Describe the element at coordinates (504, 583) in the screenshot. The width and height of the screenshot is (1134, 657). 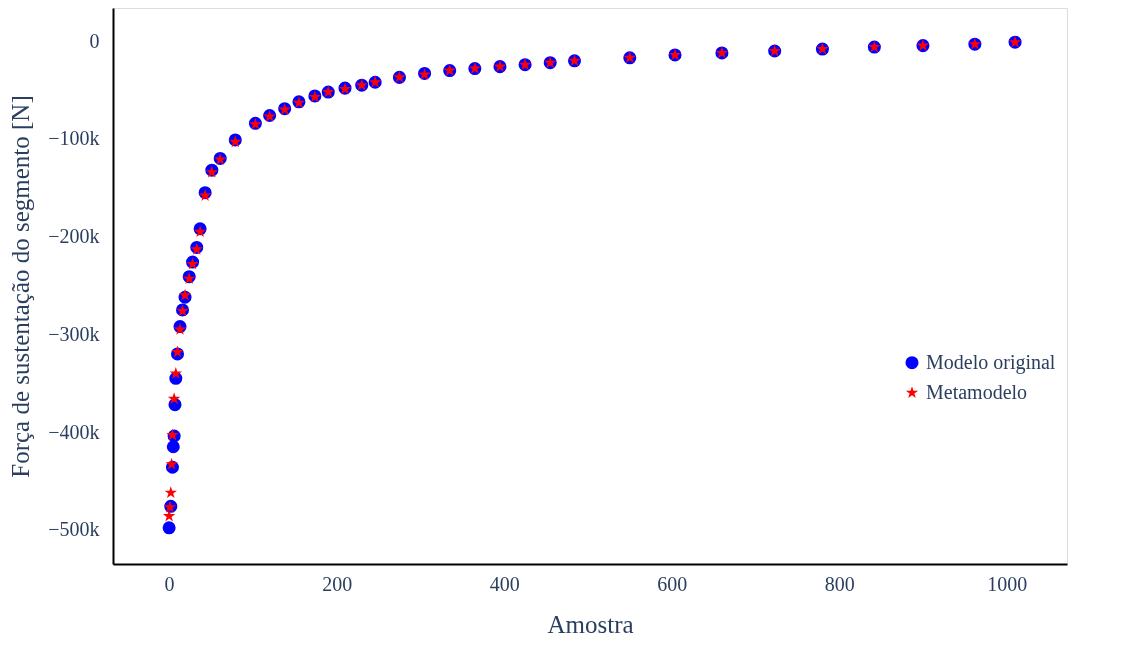
I see `x-tick-label: 400` at that location.